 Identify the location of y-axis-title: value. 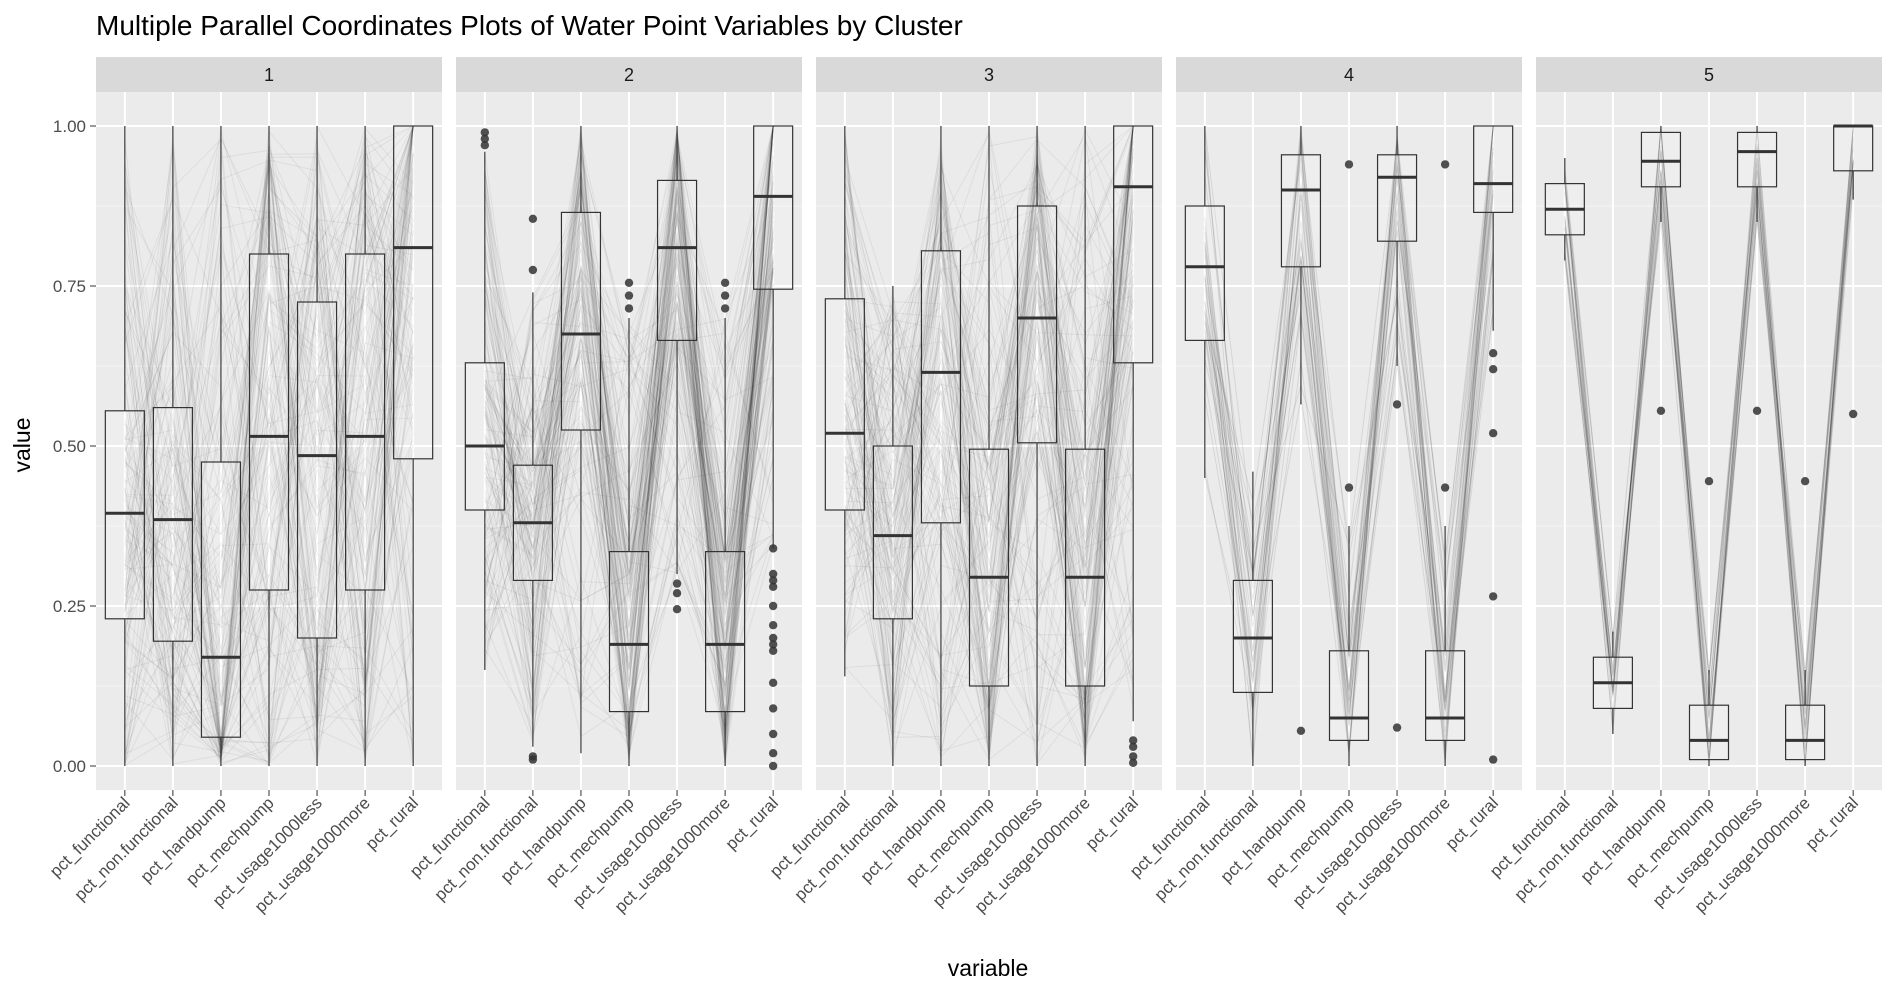
(22, 445).